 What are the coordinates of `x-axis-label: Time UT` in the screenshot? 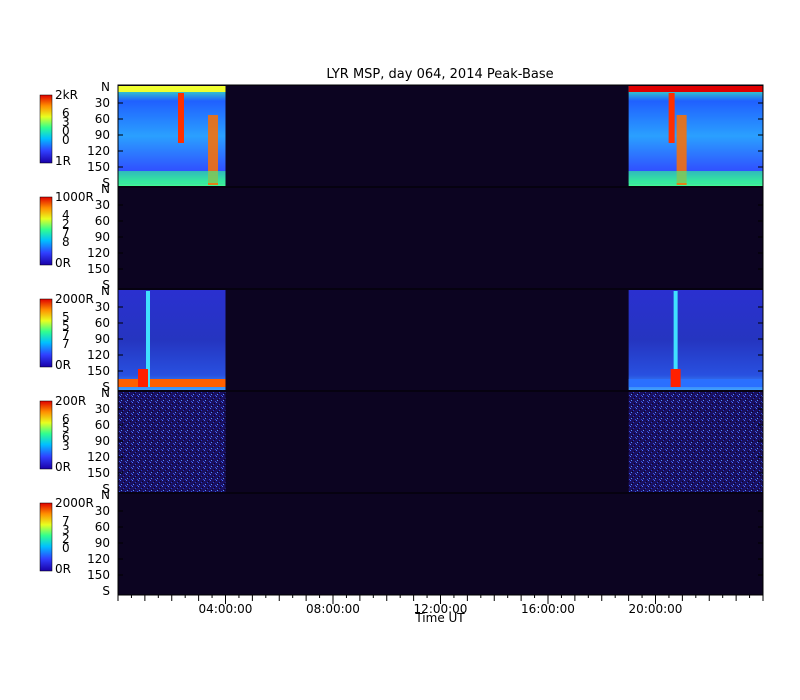 It's located at (439, 618).